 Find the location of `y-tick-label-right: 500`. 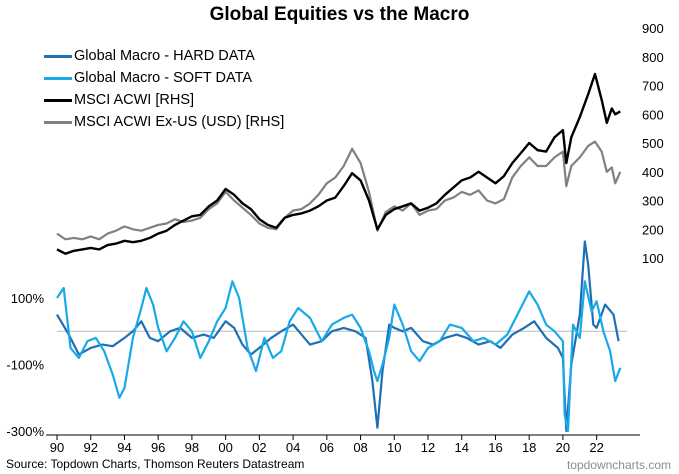

y-tick-label-right: 500 is located at coordinates (653, 143).